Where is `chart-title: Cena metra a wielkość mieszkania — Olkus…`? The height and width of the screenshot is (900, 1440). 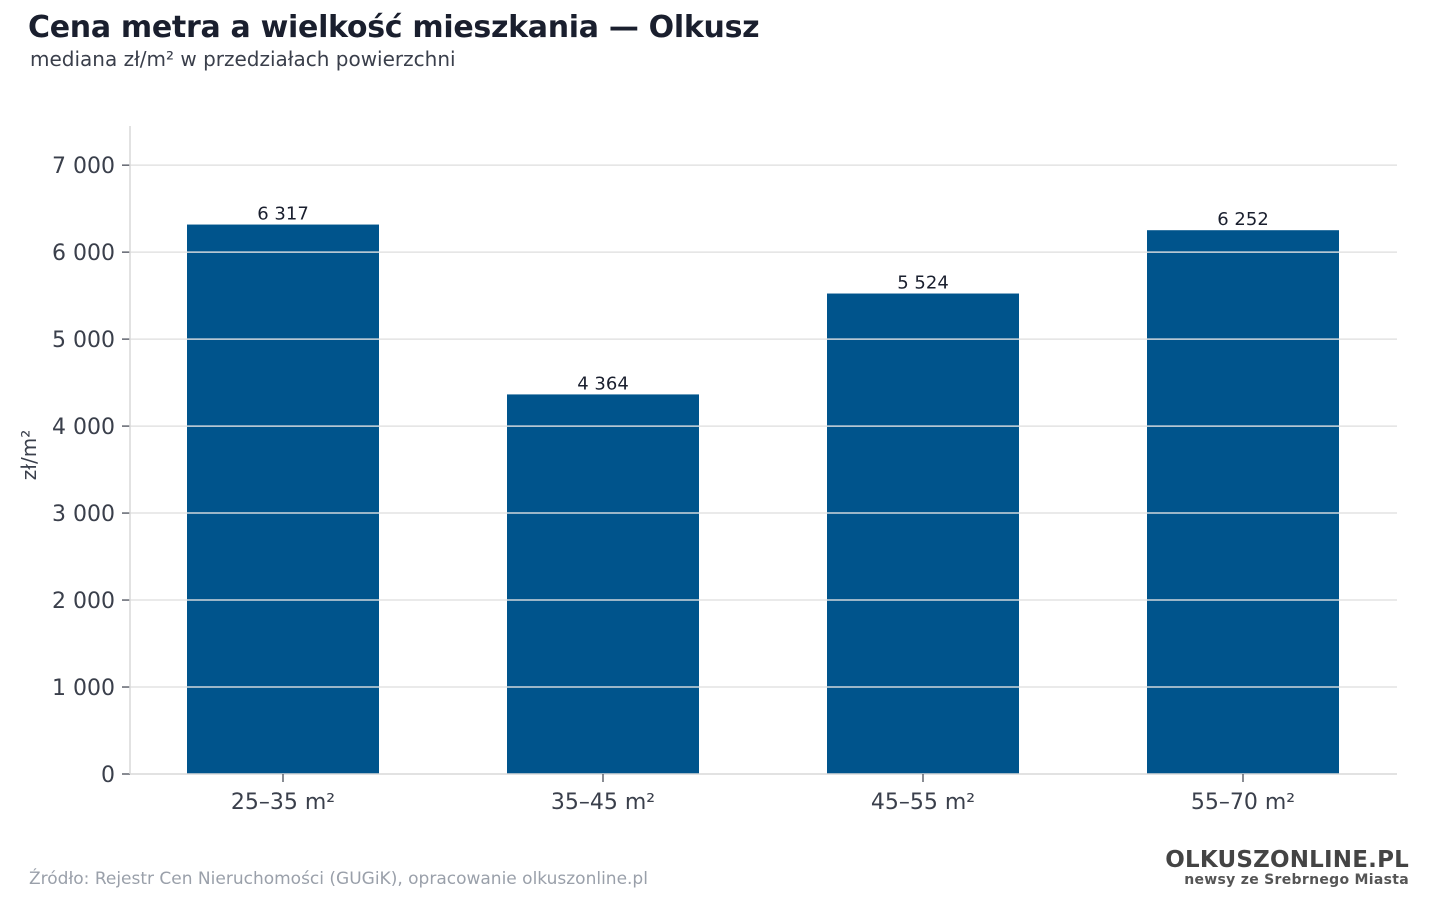
chart-title: Cena metra a wielkość mieszkania — Olkus… is located at coordinates (394, 27).